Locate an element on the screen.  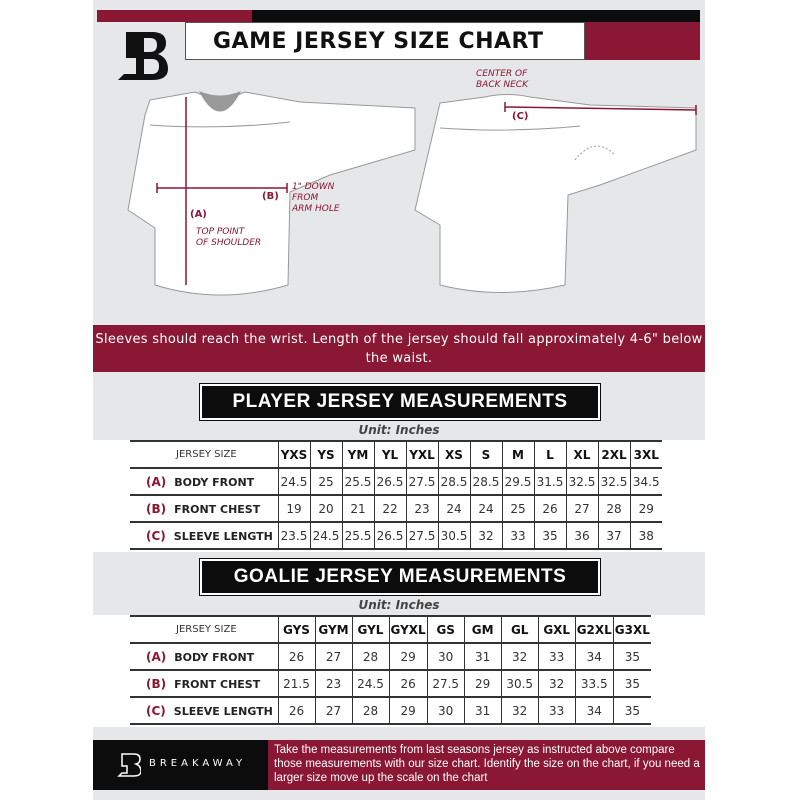
size-header: YM is located at coordinates (357, 454).